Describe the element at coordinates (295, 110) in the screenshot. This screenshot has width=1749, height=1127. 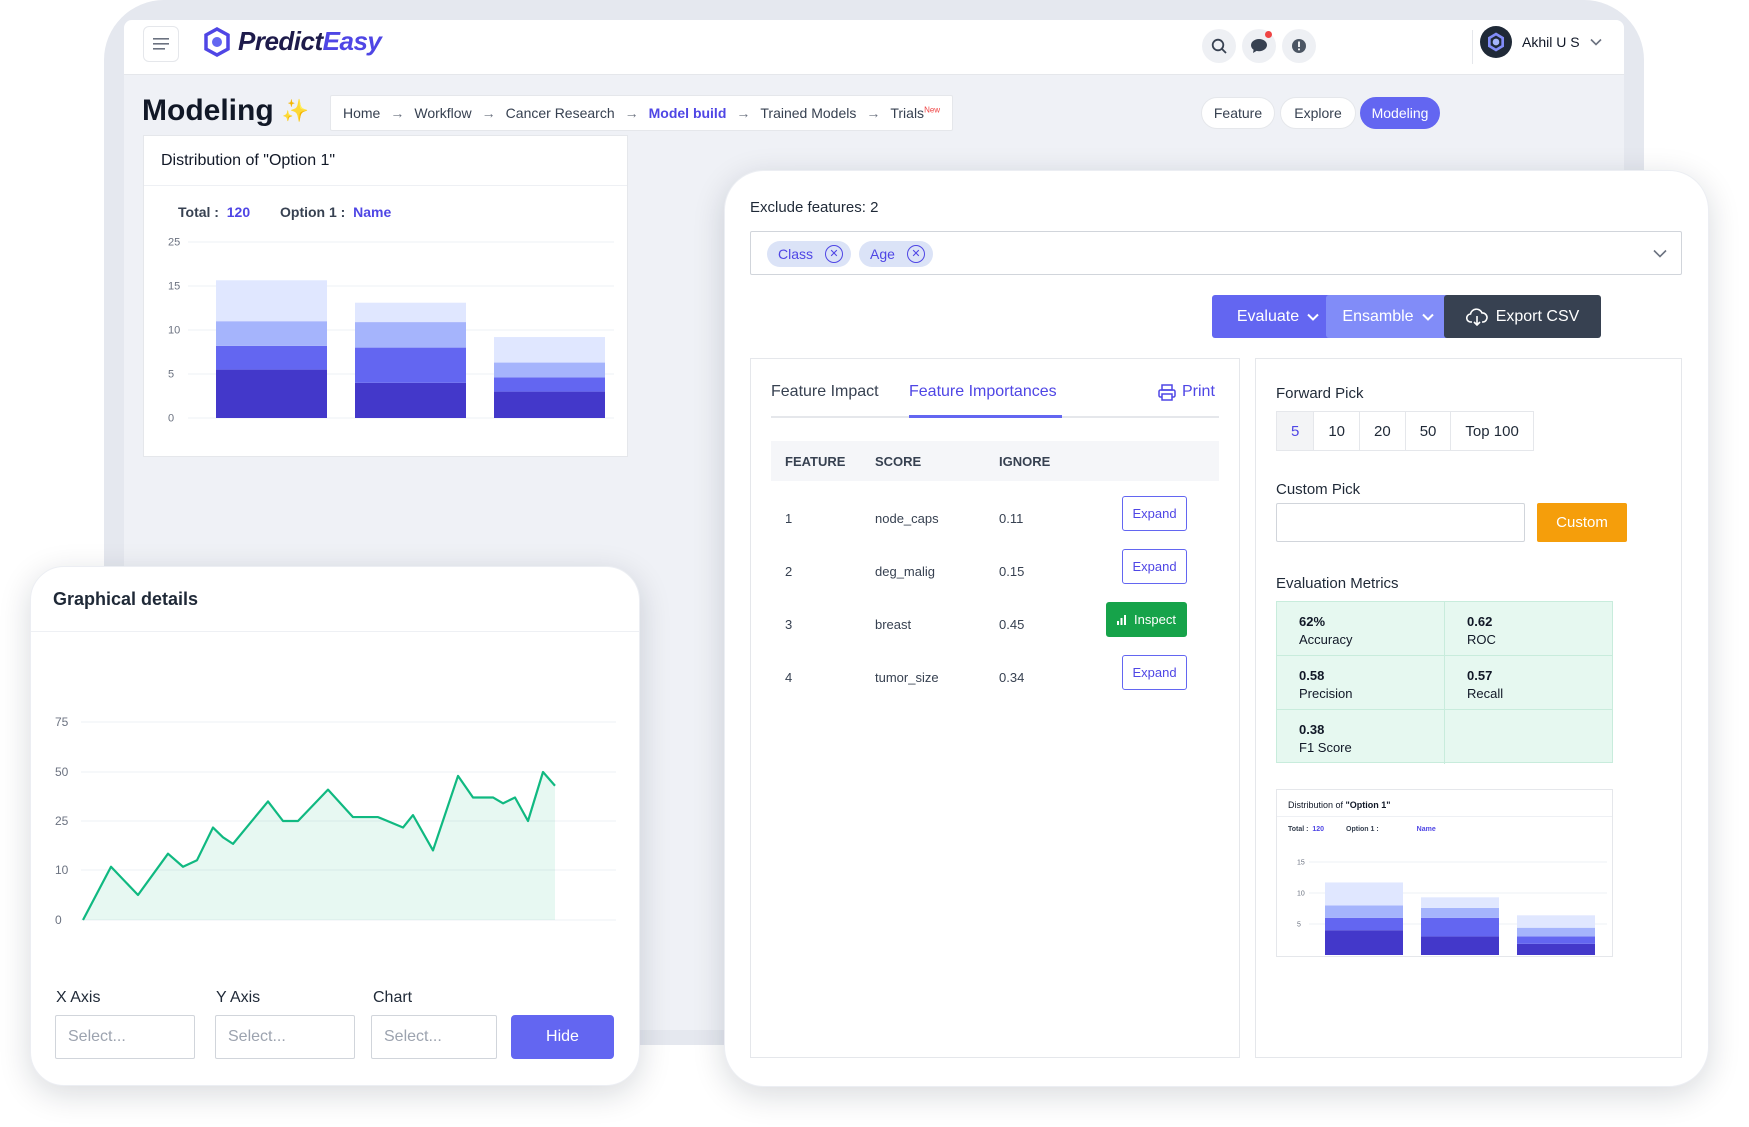
I see `sparkle-icon: ✨` at that location.